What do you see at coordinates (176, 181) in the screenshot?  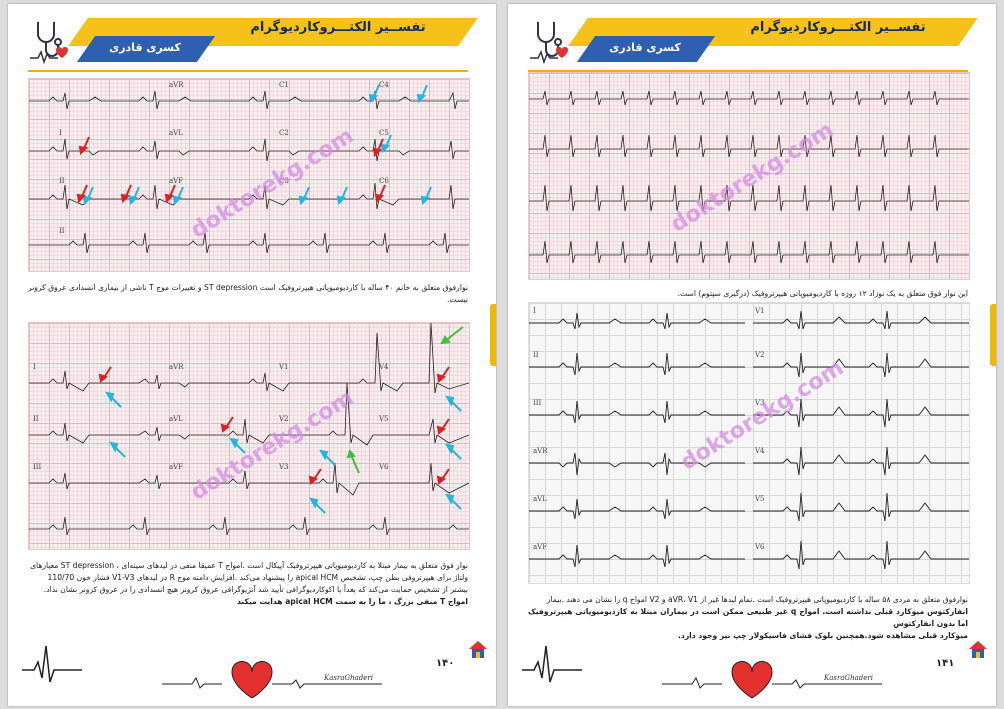 I see `ecg1-lead-label: aVF` at bounding box center [176, 181].